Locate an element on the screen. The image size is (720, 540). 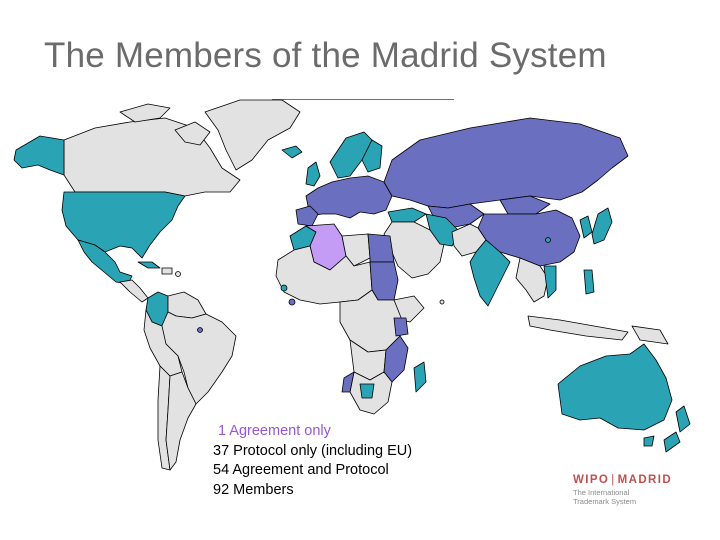
region-central-america is located at coordinates (134, 291).